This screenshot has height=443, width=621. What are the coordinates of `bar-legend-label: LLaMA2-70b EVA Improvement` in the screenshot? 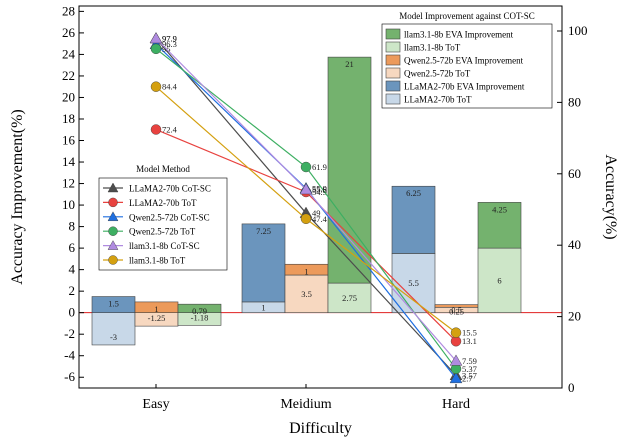 It's located at (464, 87).